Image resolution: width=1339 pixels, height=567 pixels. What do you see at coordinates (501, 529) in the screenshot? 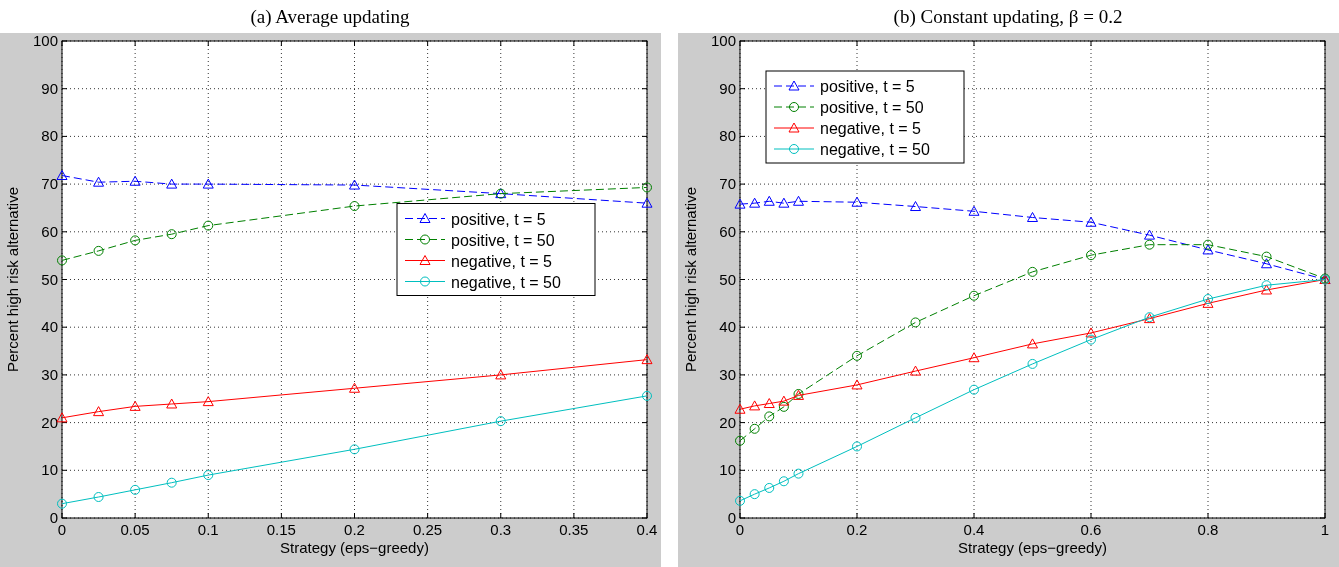
I see `x-tick-label: 0.3` at bounding box center [501, 529].